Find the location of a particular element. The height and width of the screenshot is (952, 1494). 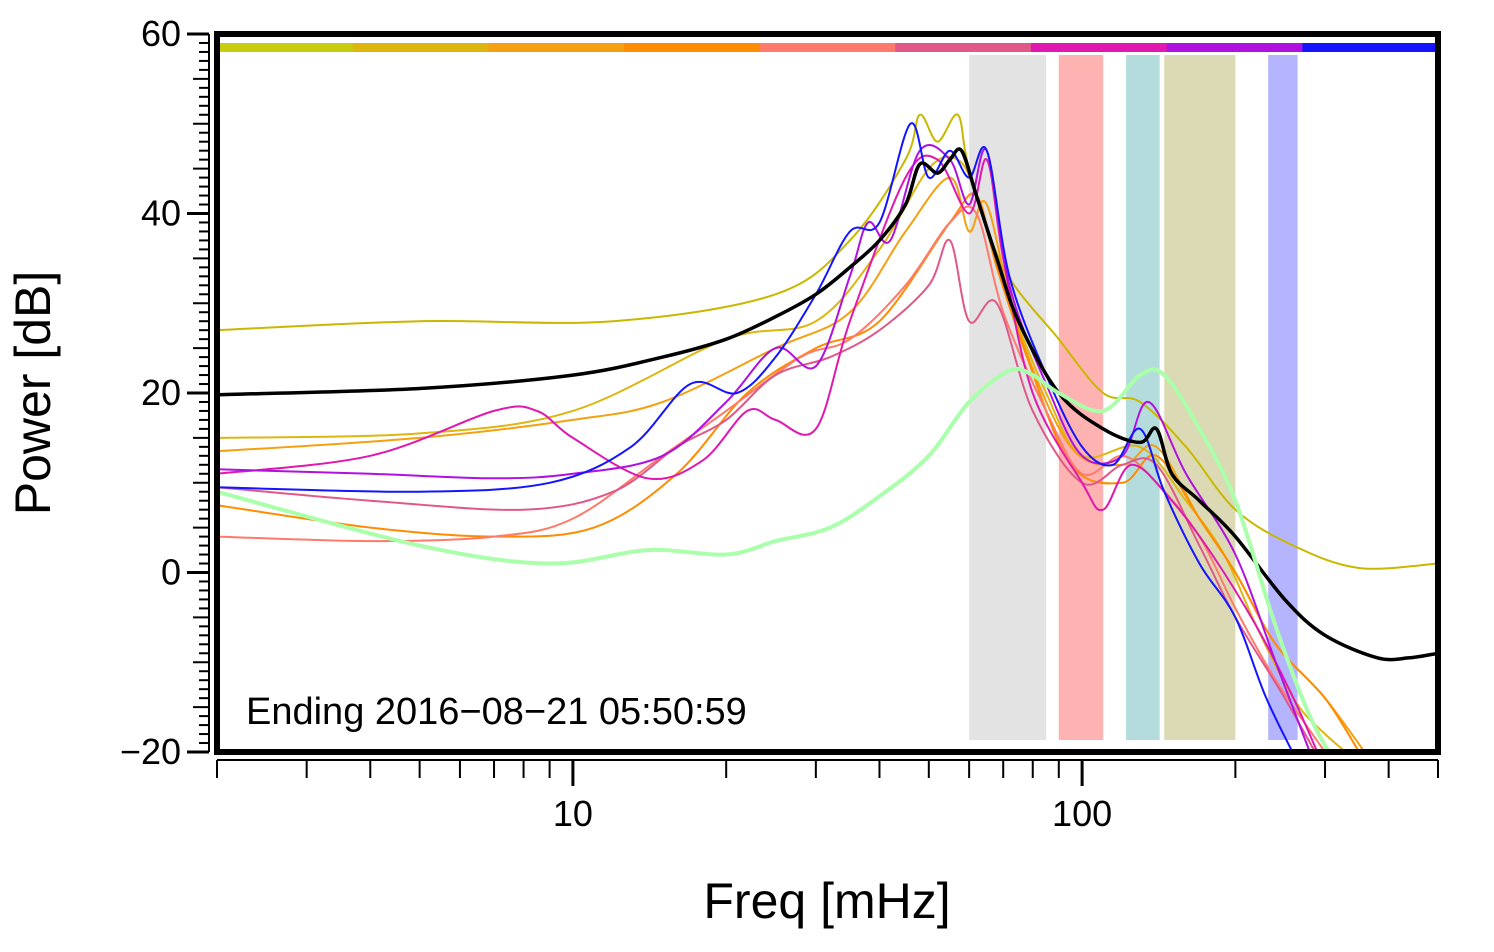

x-tick-label: 10 is located at coordinates (573, 813).